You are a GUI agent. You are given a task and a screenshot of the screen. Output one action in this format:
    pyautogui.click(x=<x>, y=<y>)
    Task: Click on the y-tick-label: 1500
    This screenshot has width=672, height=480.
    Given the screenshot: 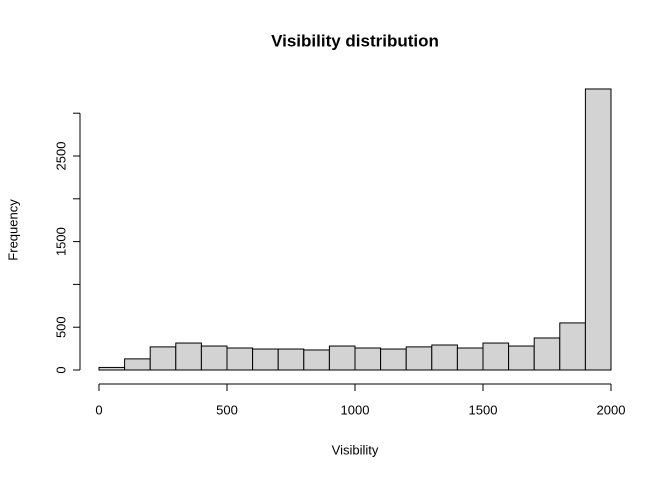 What is the action you would take?
    pyautogui.click(x=60, y=241)
    